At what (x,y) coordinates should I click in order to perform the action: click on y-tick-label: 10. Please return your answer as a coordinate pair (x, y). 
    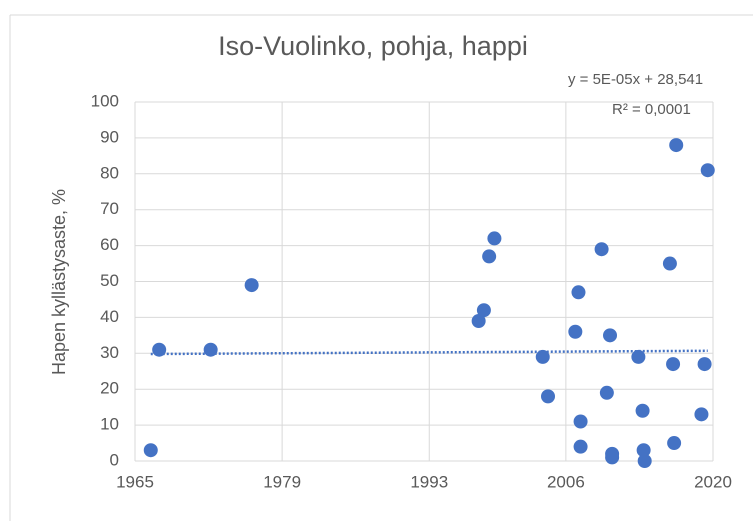
    Looking at the image, I should click on (109, 424).